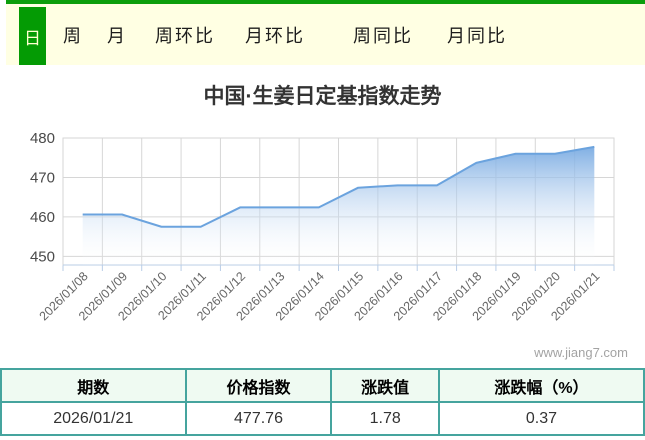  What do you see at coordinates (42, 177) in the screenshot?
I see `y-axis-label: 470` at bounding box center [42, 177].